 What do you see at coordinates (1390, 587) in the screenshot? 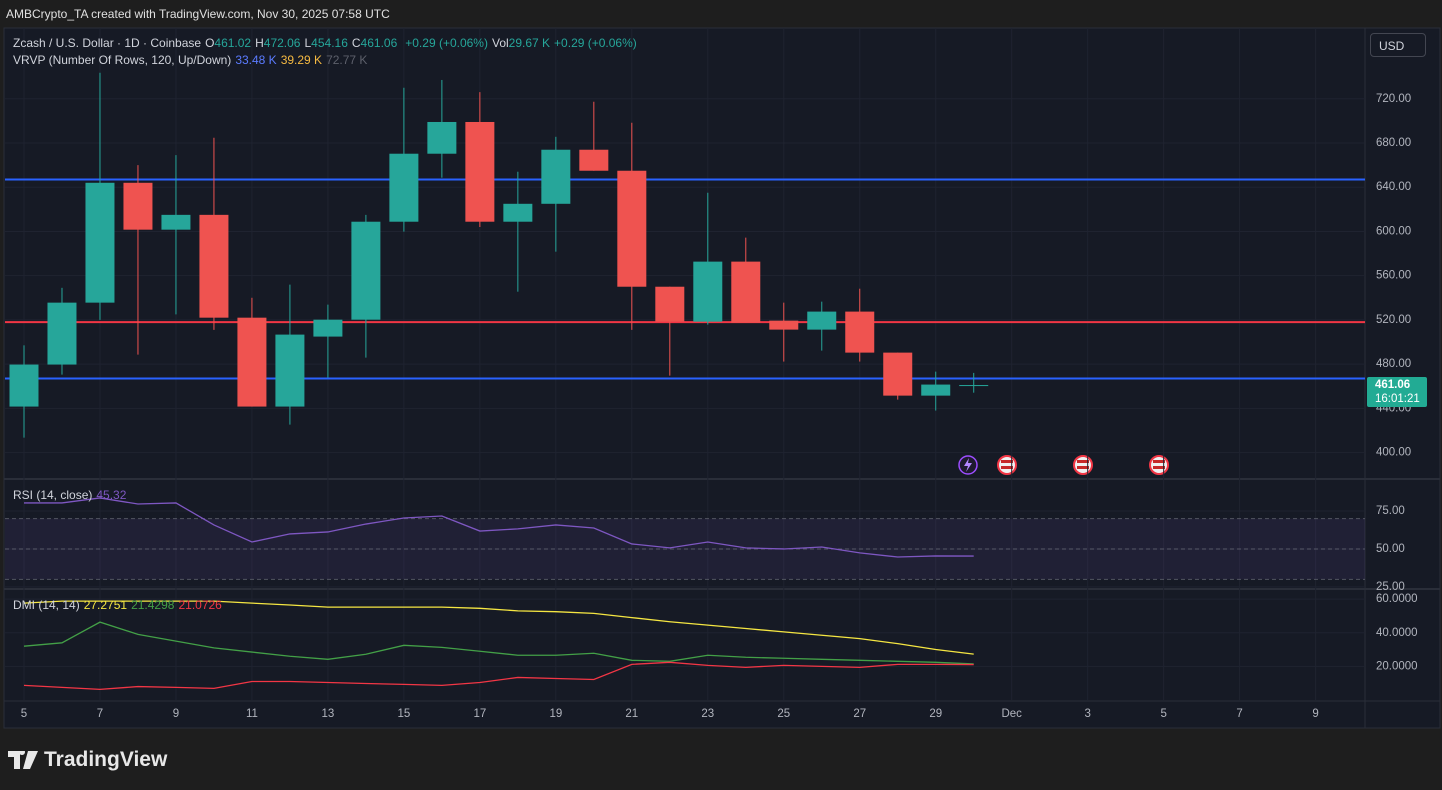
I see `y-tick-label: 25.00` at bounding box center [1390, 587].